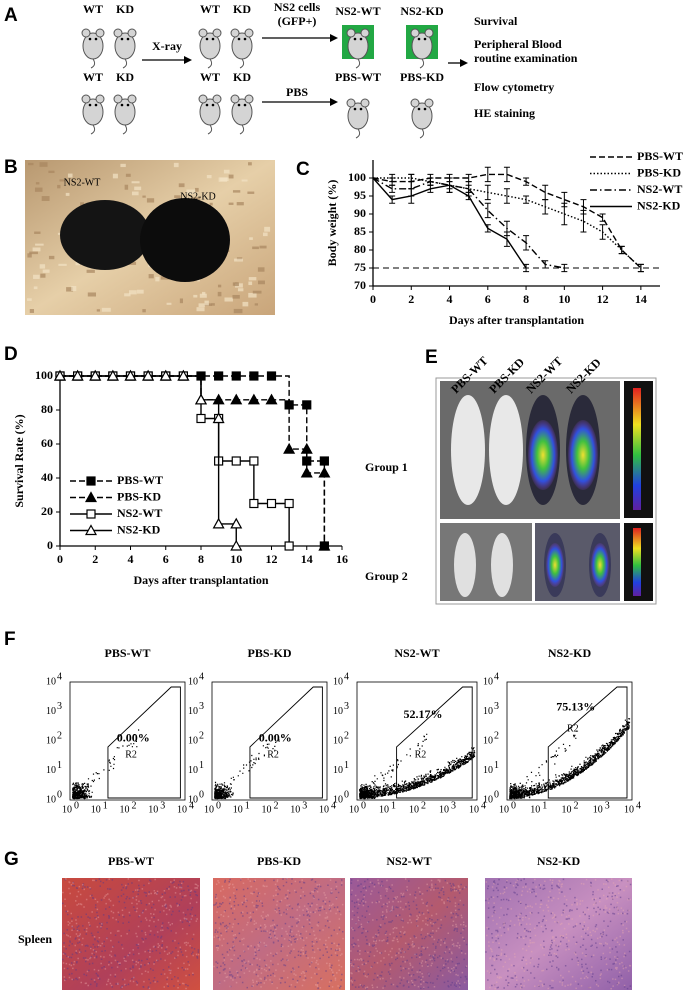 This screenshot has width=685, height=1000. What do you see at coordinates (139, 513) in the screenshot?
I see `legend-label: NS2-WT` at bounding box center [139, 513].